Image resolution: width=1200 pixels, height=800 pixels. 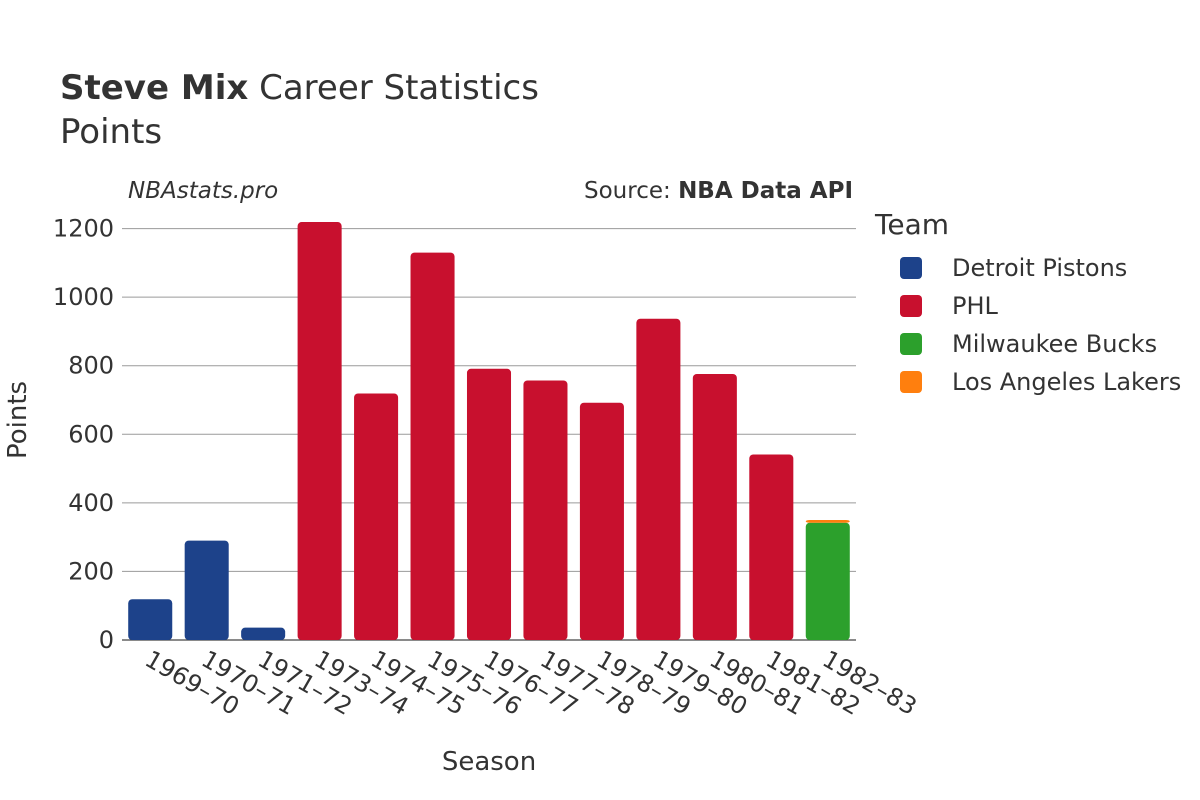 What do you see at coordinates (91, 503) in the screenshot?
I see `y-tick-label: 400` at bounding box center [91, 503].